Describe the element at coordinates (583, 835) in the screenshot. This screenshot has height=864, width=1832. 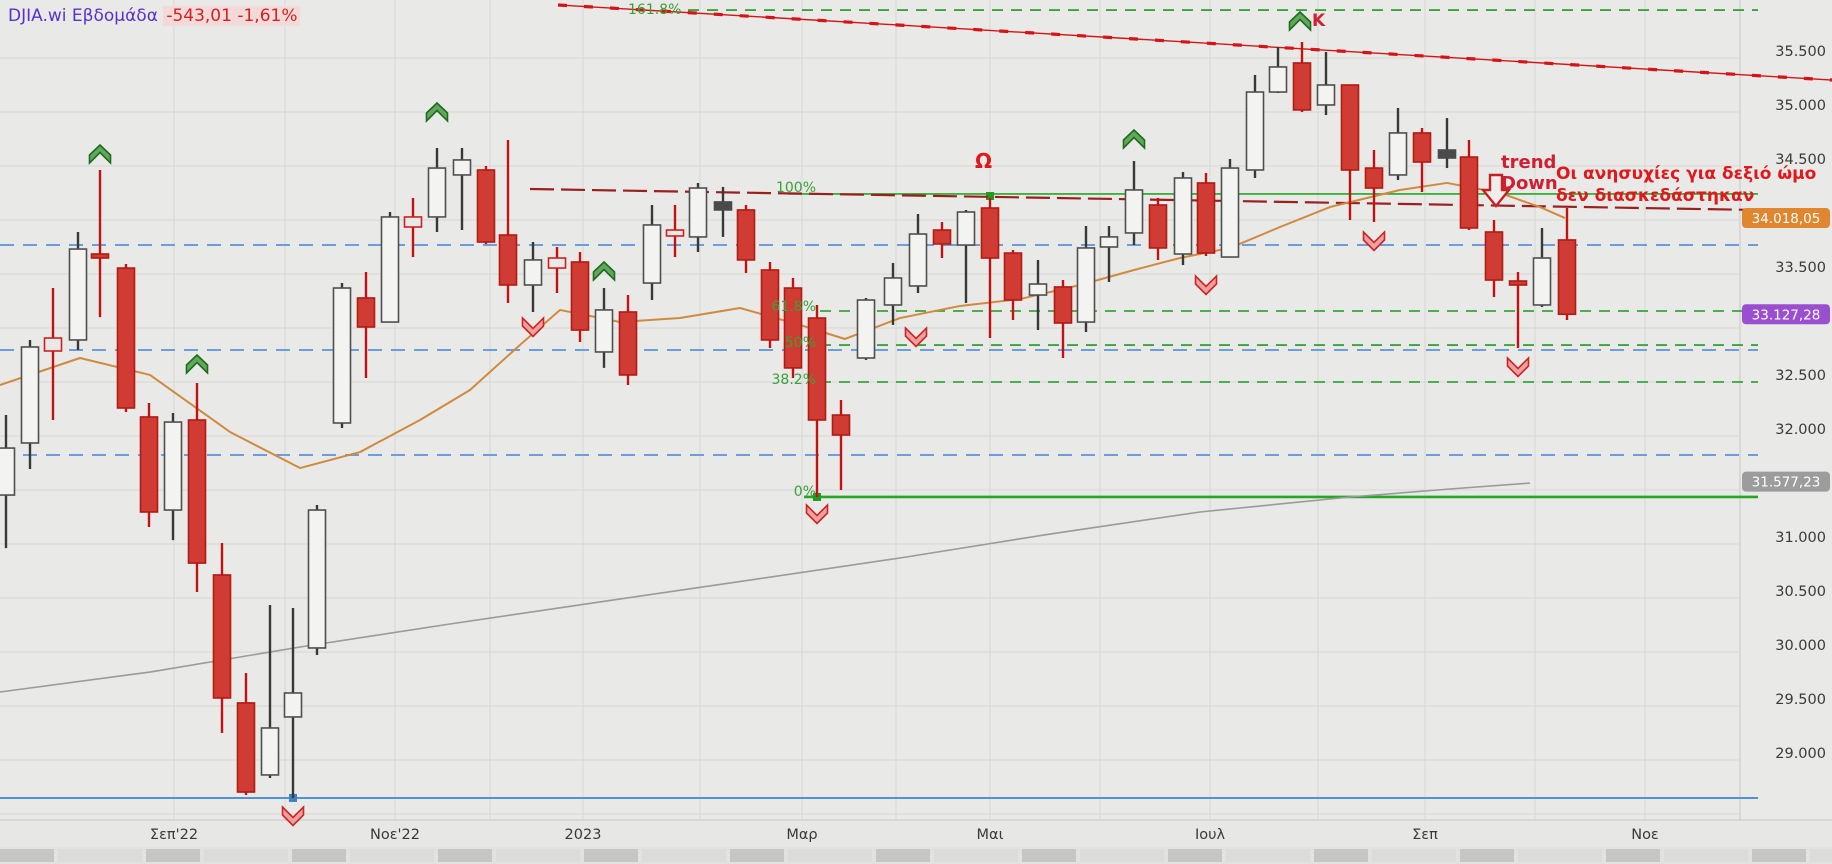
I see `month-label: 2023` at that location.